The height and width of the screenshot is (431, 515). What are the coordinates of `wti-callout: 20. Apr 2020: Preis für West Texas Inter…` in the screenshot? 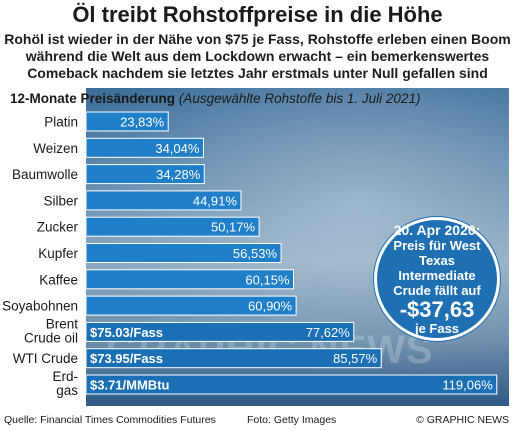 It's located at (437, 279).